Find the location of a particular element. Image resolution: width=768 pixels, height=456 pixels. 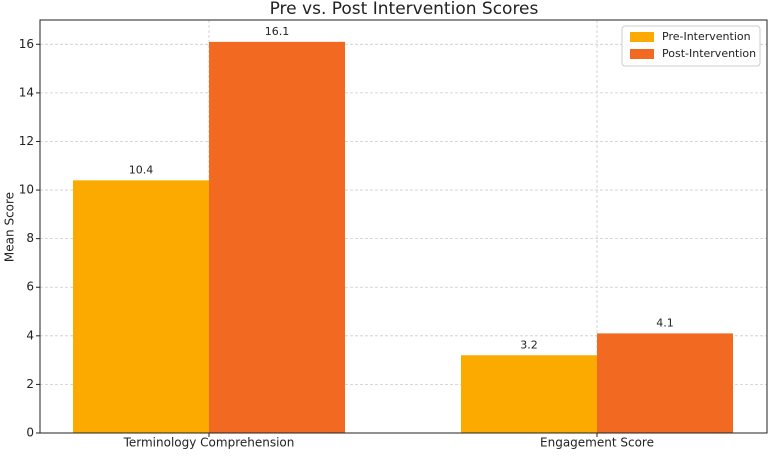

y-axis-label: Mean Score is located at coordinates (10, 227).